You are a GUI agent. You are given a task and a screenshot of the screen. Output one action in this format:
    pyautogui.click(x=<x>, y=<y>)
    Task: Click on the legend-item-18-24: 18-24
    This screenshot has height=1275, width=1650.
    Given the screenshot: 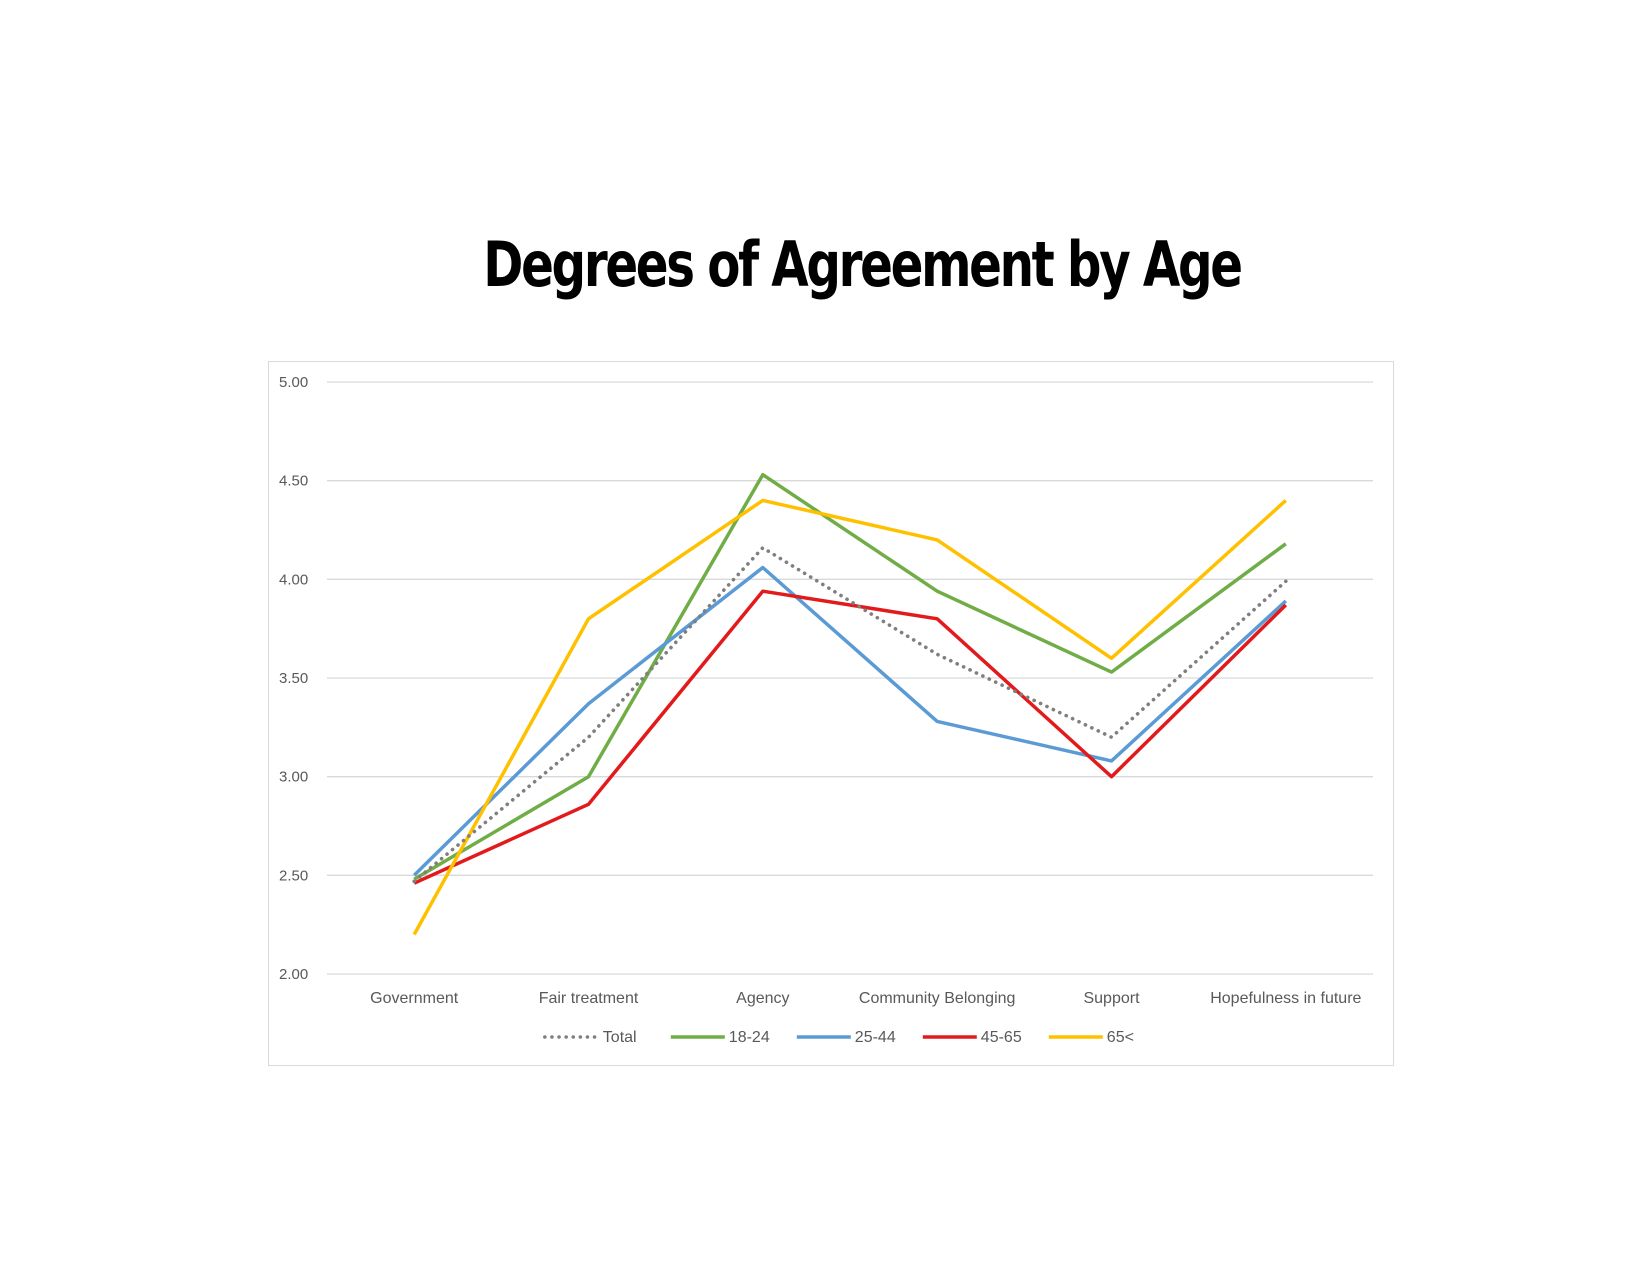 What is the action you would take?
    pyautogui.click(x=720, y=1037)
    